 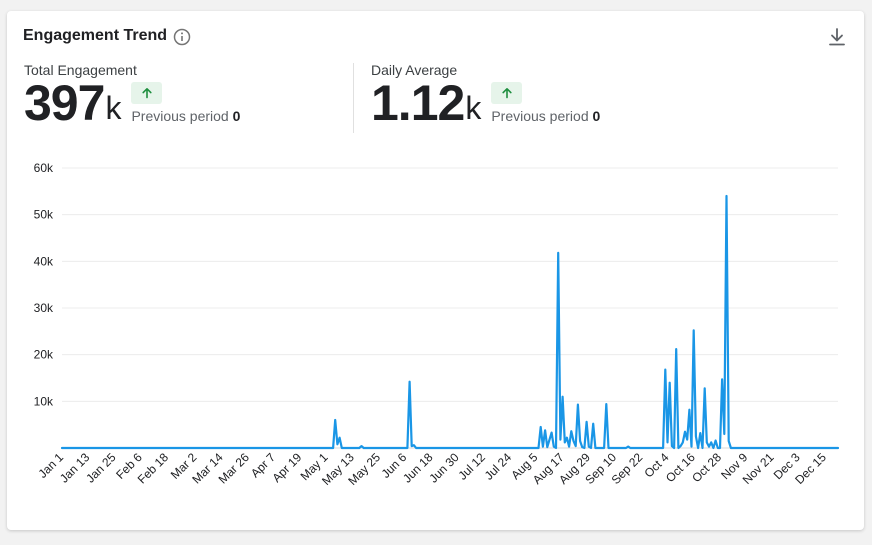 What do you see at coordinates (44, 168) in the screenshot?
I see `y-tick-label: 60k` at bounding box center [44, 168].